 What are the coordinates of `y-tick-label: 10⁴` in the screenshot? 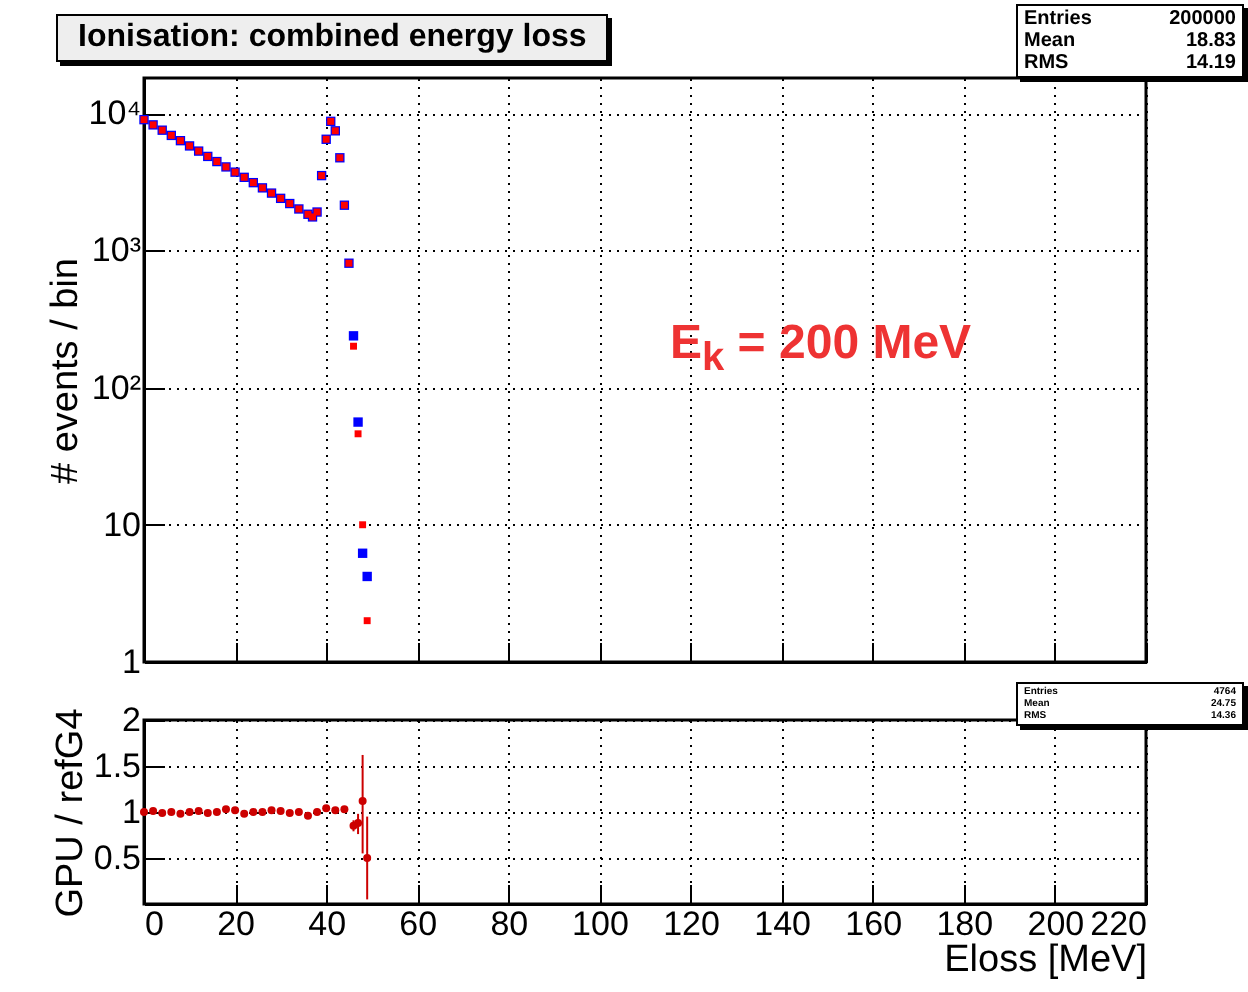 It's located at (114, 113).